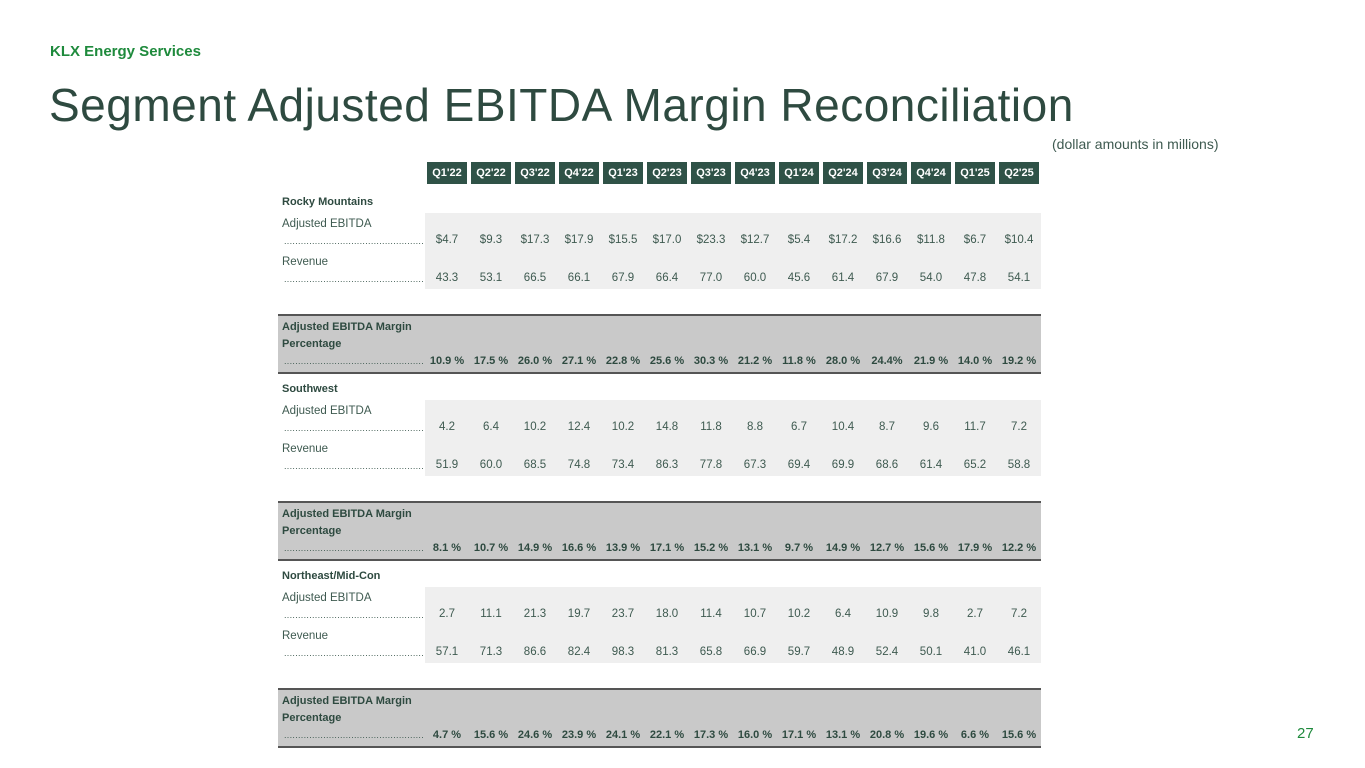 This screenshot has width=1365, height=768. What do you see at coordinates (312, 718) in the screenshot?
I see `margin-label-2: Percentage` at bounding box center [312, 718].